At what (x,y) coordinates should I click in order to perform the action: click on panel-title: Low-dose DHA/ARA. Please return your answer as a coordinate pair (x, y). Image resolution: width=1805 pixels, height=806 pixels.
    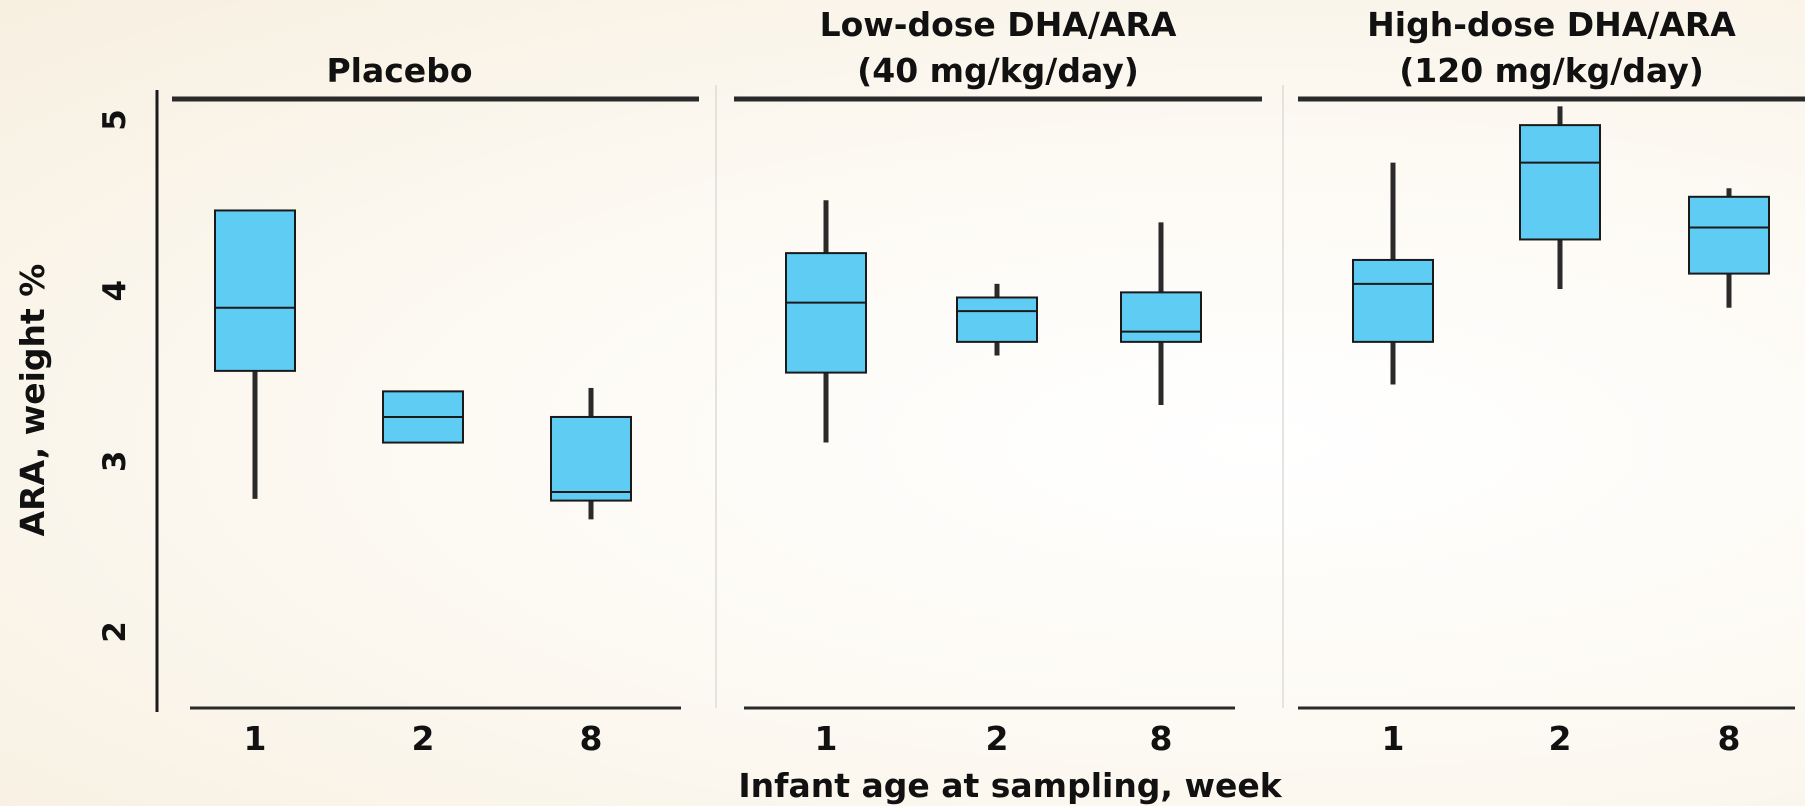
    Looking at the image, I should click on (998, 24).